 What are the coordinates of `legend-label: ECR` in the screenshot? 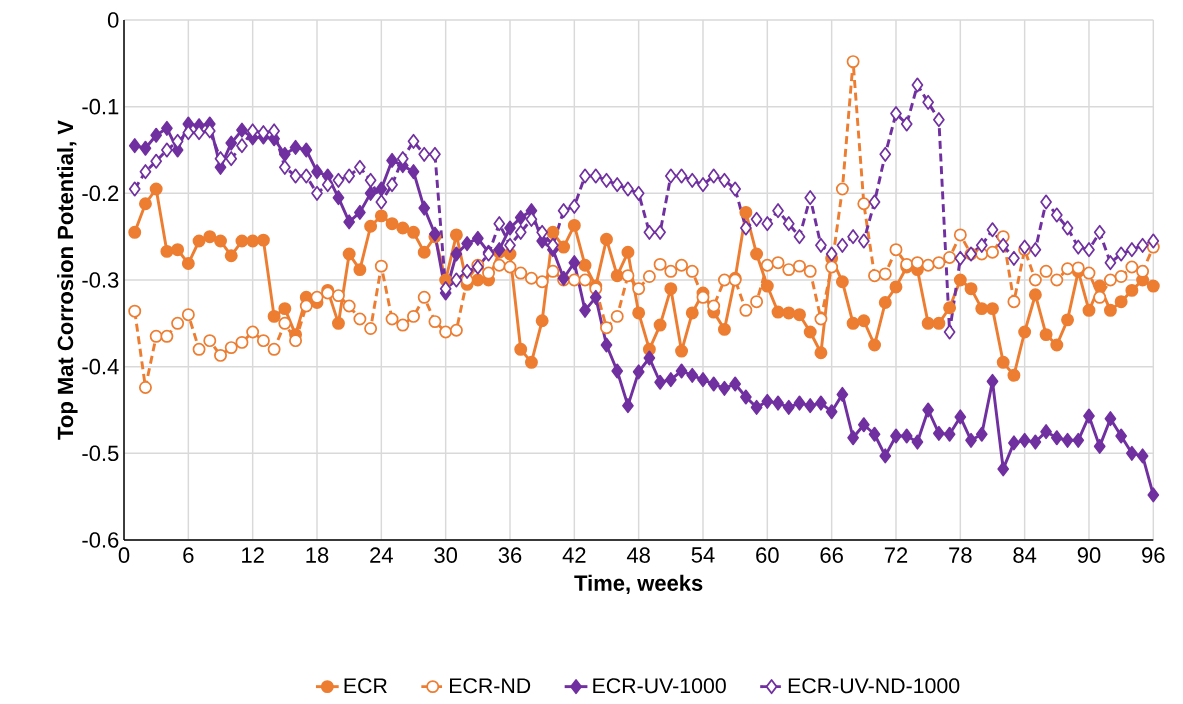 It's located at (365, 686).